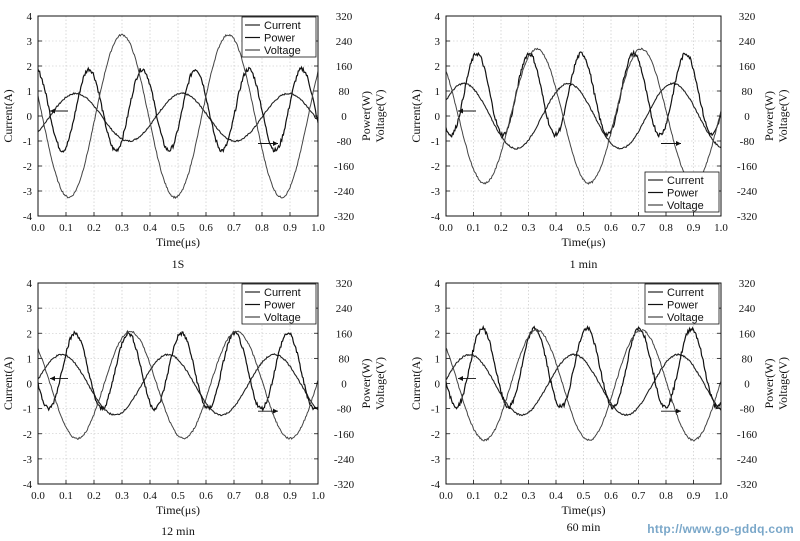 The height and width of the screenshot is (541, 800). What do you see at coordinates (584, 264) in the screenshot?
I see `chart-caption: 1 min` at bounding box center [584, 264].